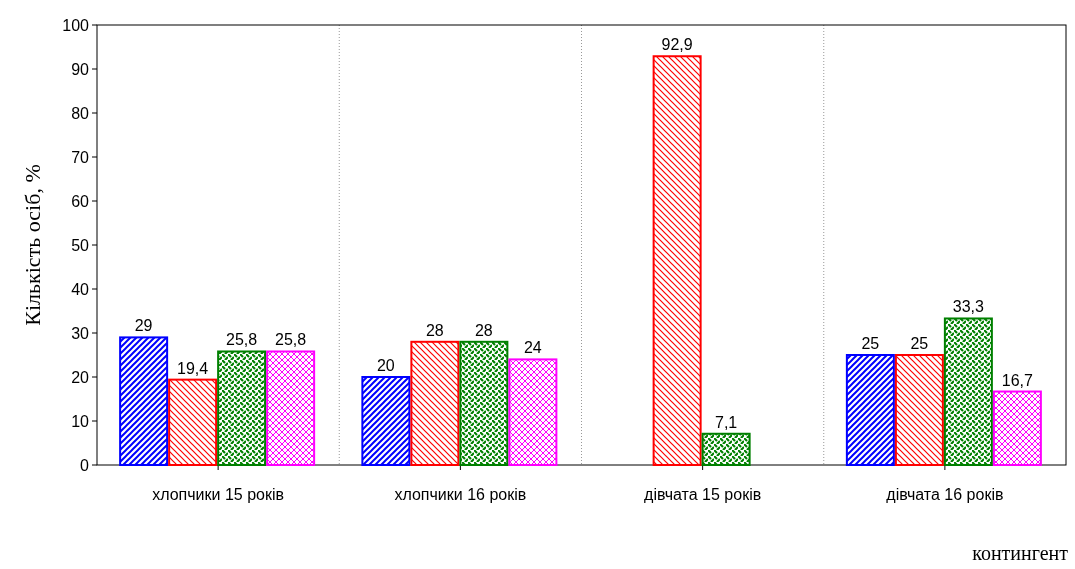 Image resolution: width=1075 pixels, height=569 pixels. I want to click on x-tick-label: дівчата 16 років, so click(945, 494).